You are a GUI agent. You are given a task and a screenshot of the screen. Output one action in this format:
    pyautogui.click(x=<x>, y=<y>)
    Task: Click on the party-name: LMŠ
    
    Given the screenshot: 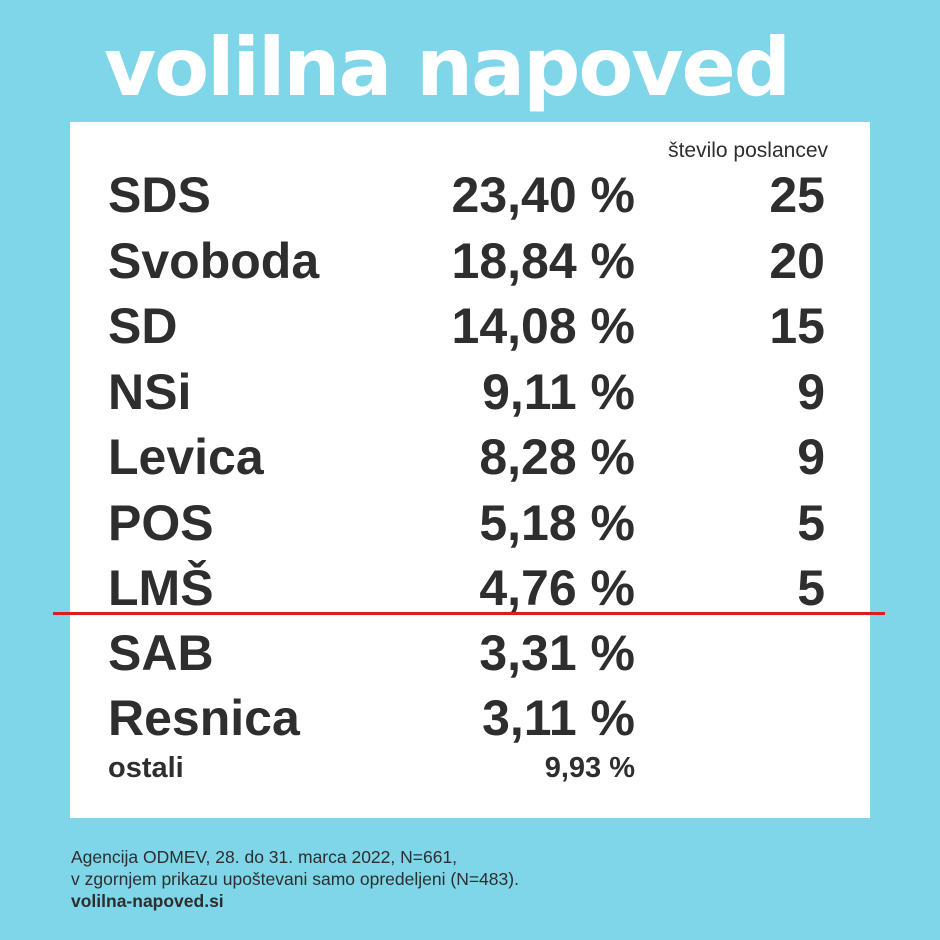 What is the action you would take?
    pyautogui.click(x=161, y=588)
    